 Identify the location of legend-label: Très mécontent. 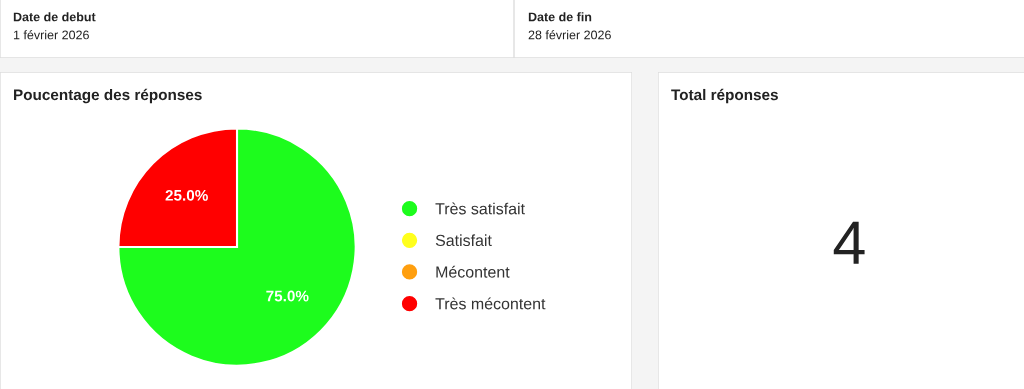
(490, 303).